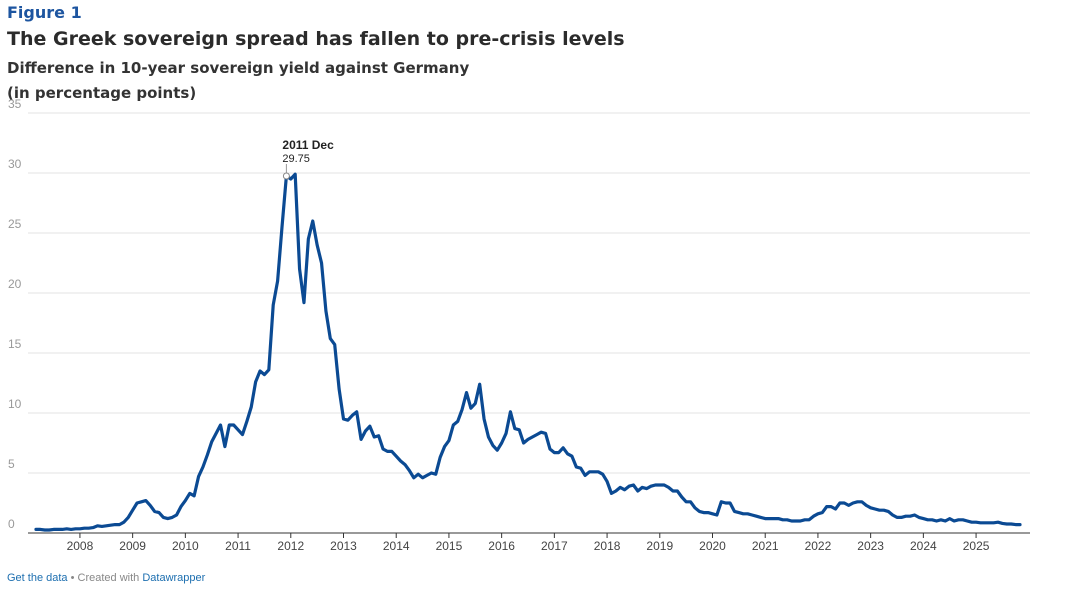  I want to click on unit-note: (in percentage points), so click(102, 93).